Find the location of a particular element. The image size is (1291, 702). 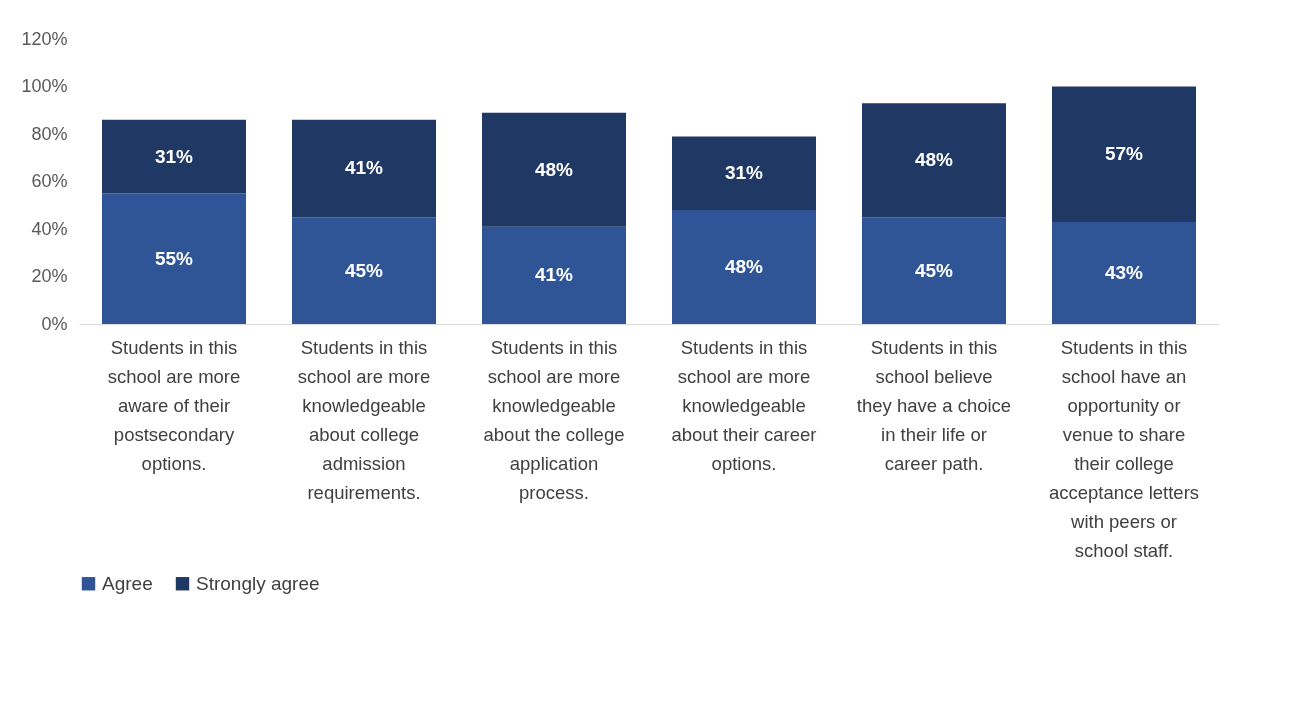

data-label: 55% is located at coordinates (174, 258).